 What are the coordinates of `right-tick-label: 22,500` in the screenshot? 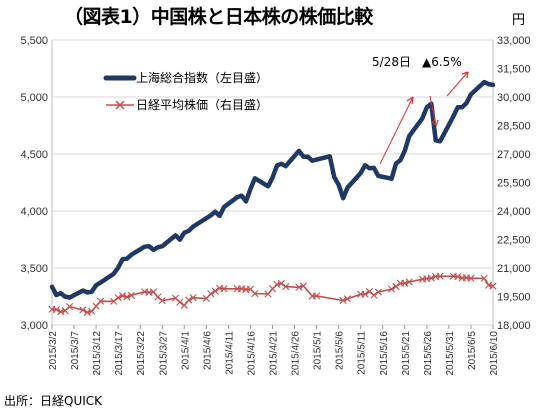 It's located at (514, 241).